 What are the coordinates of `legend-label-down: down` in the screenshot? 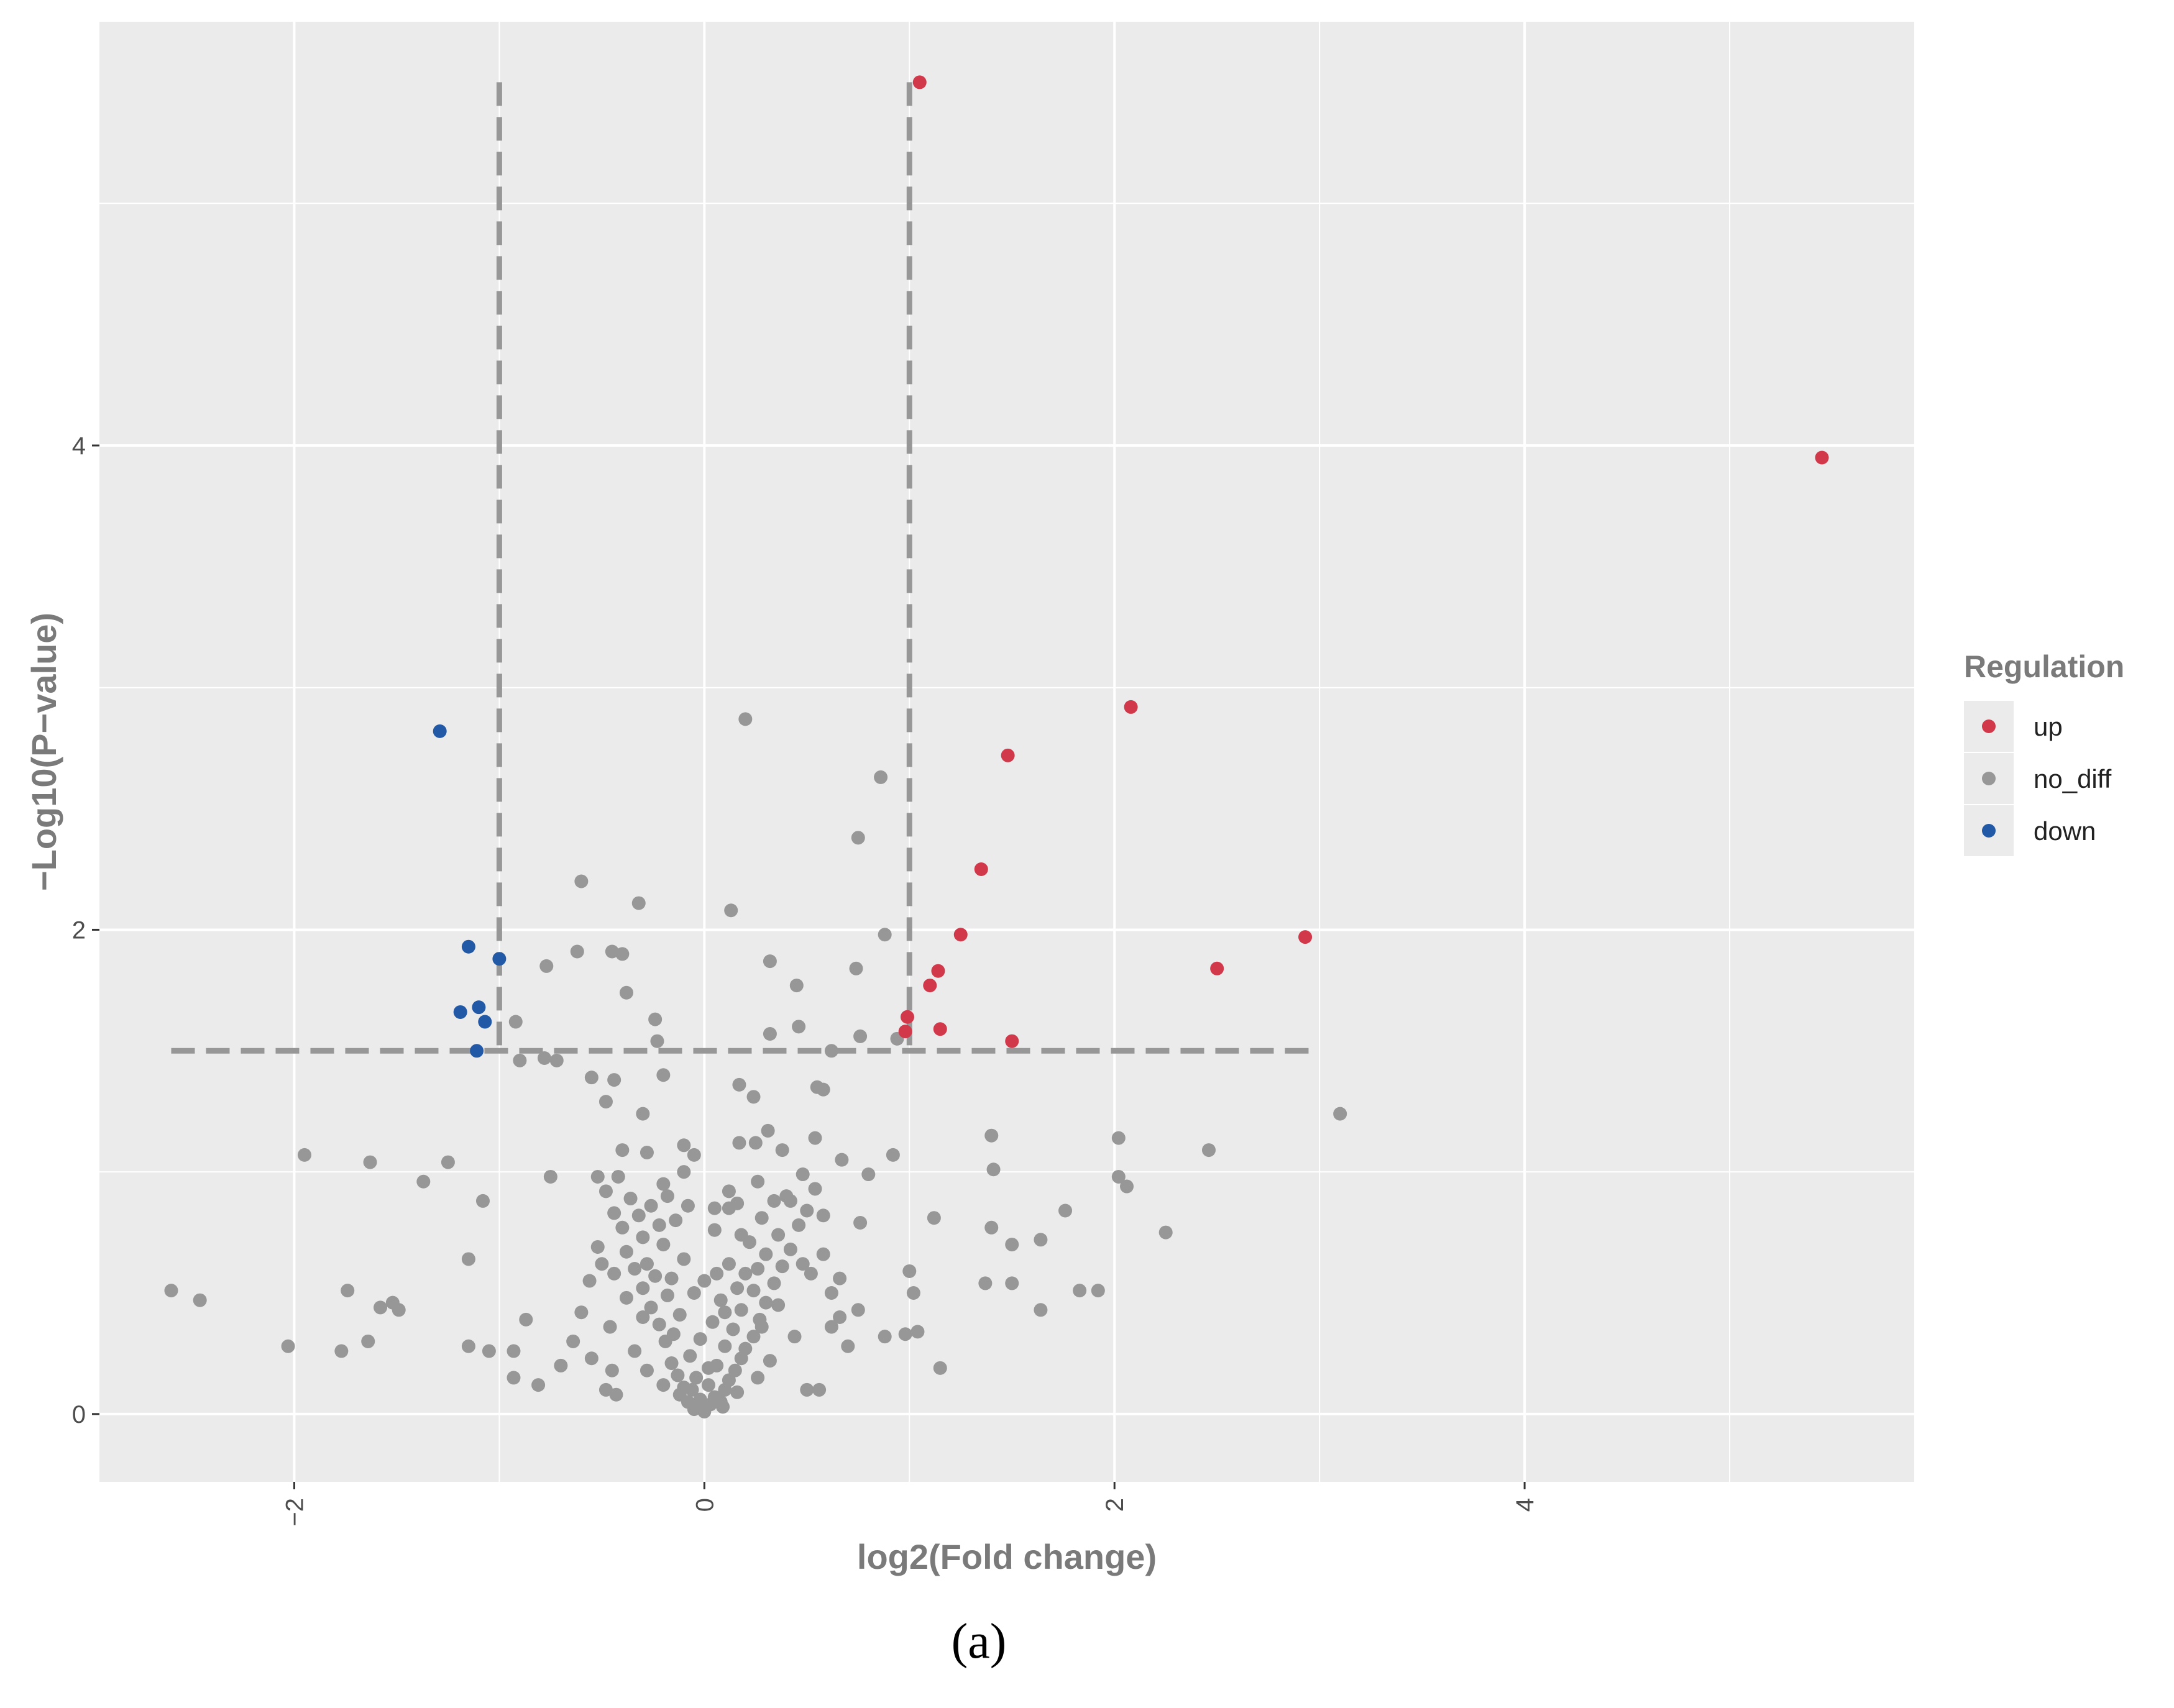 It's located at (2065, 831).